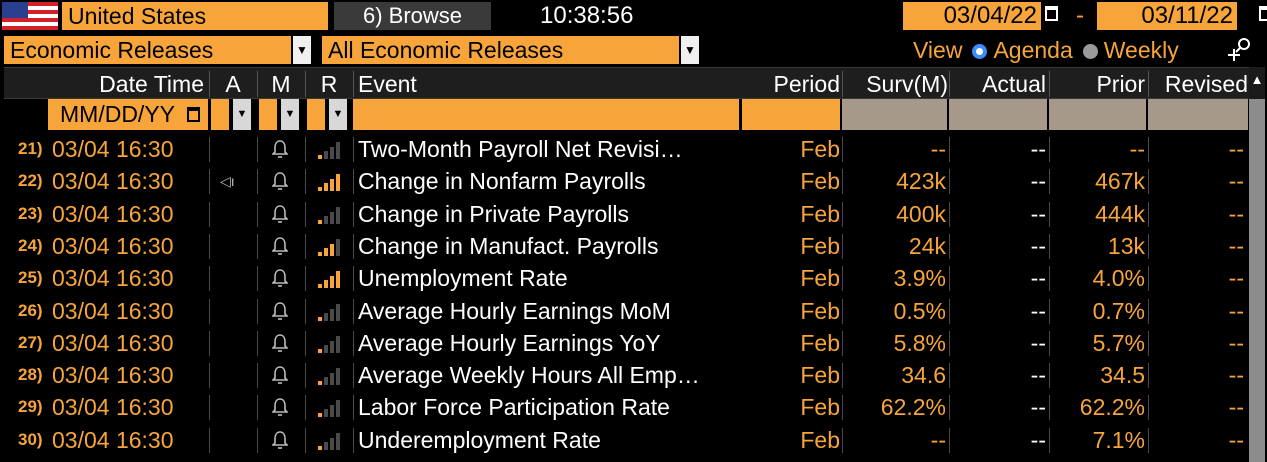 The image size is (1267, 462). Describe the element at coordinates (1141, 50) in the screenshot. I see `view-option-weekly: Weekly` at that location.